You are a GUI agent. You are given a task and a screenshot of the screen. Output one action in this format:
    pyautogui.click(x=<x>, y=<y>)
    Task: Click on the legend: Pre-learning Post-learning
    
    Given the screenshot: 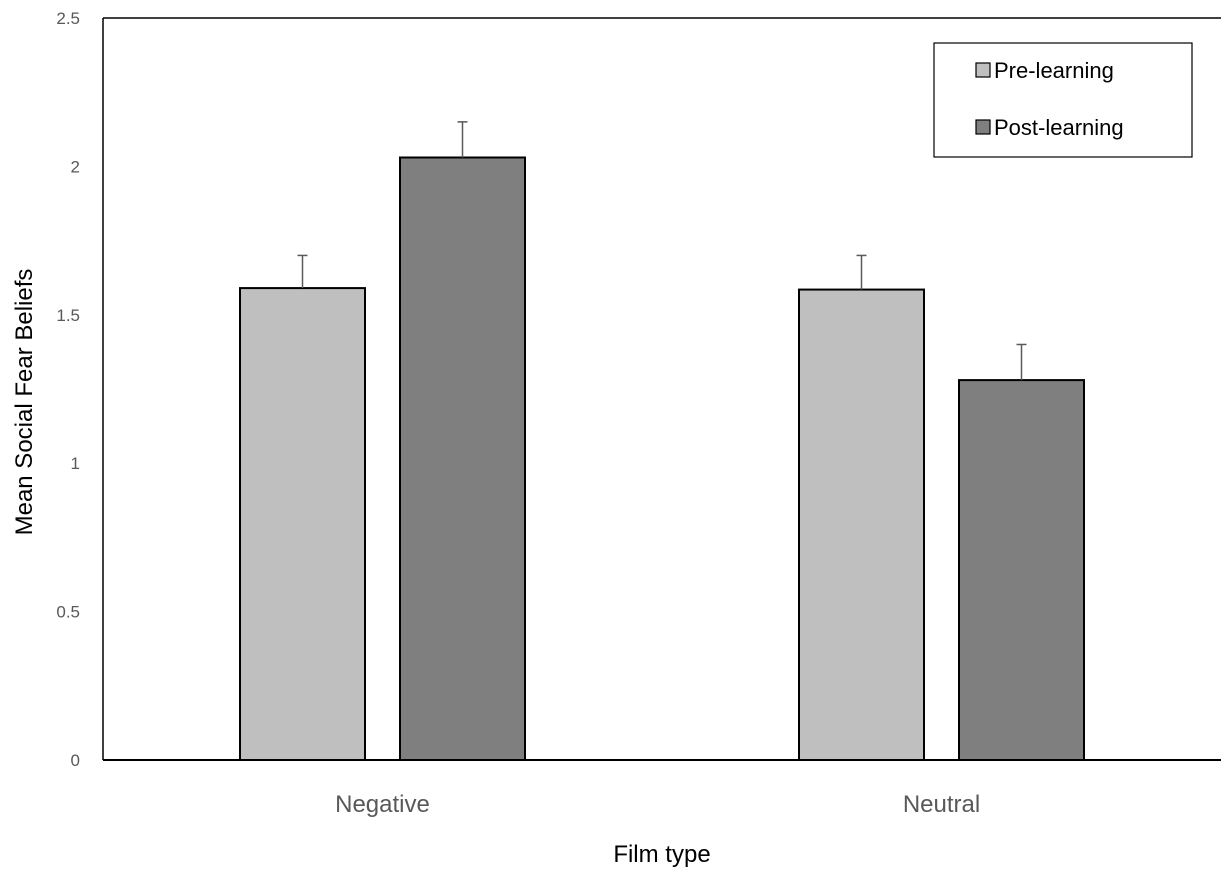 What is the action you would take?
    pyautogui.click(x=1063, y=100)
    